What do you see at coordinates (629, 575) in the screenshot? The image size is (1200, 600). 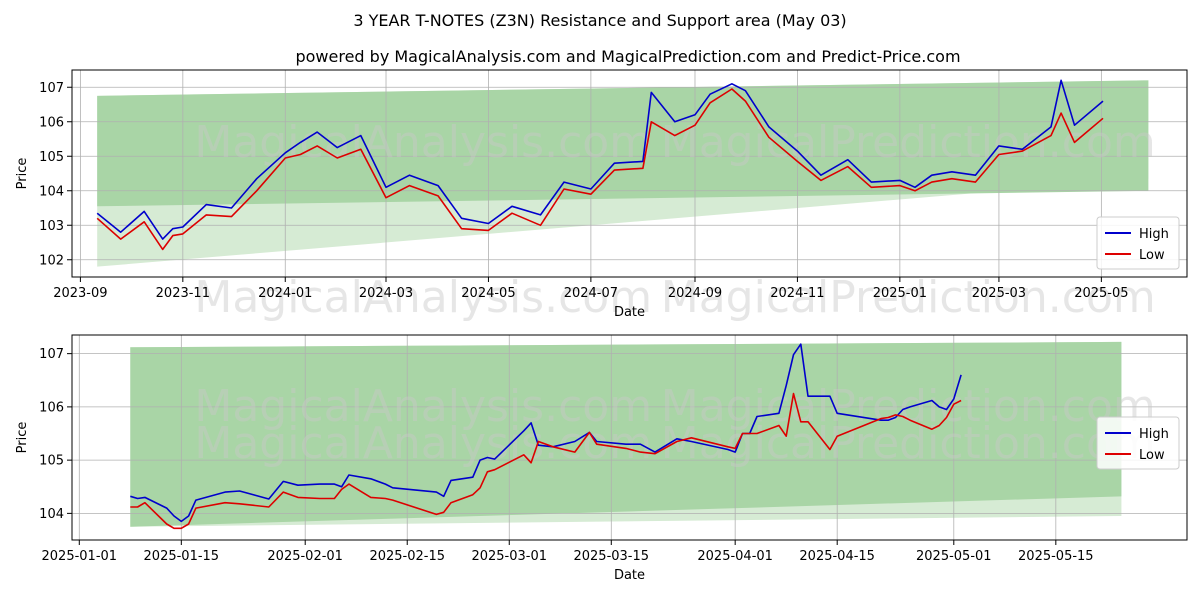 I see `bottom-x-axis-label: Date` at bounding box center [629, 575].